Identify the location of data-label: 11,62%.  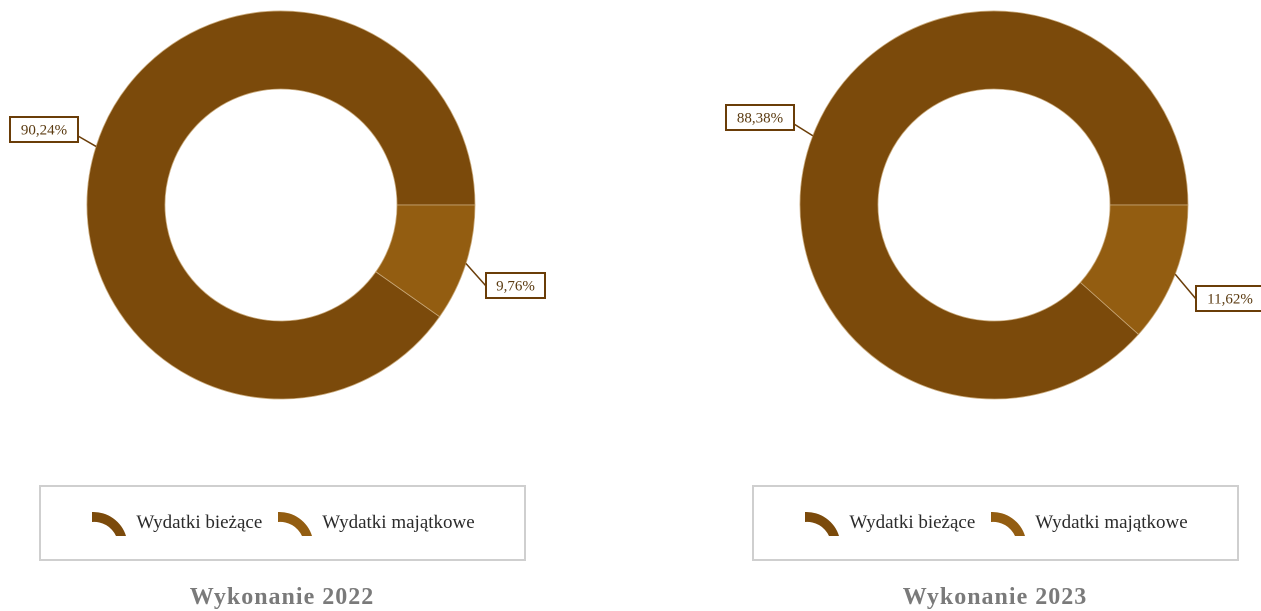
(1230, 300).